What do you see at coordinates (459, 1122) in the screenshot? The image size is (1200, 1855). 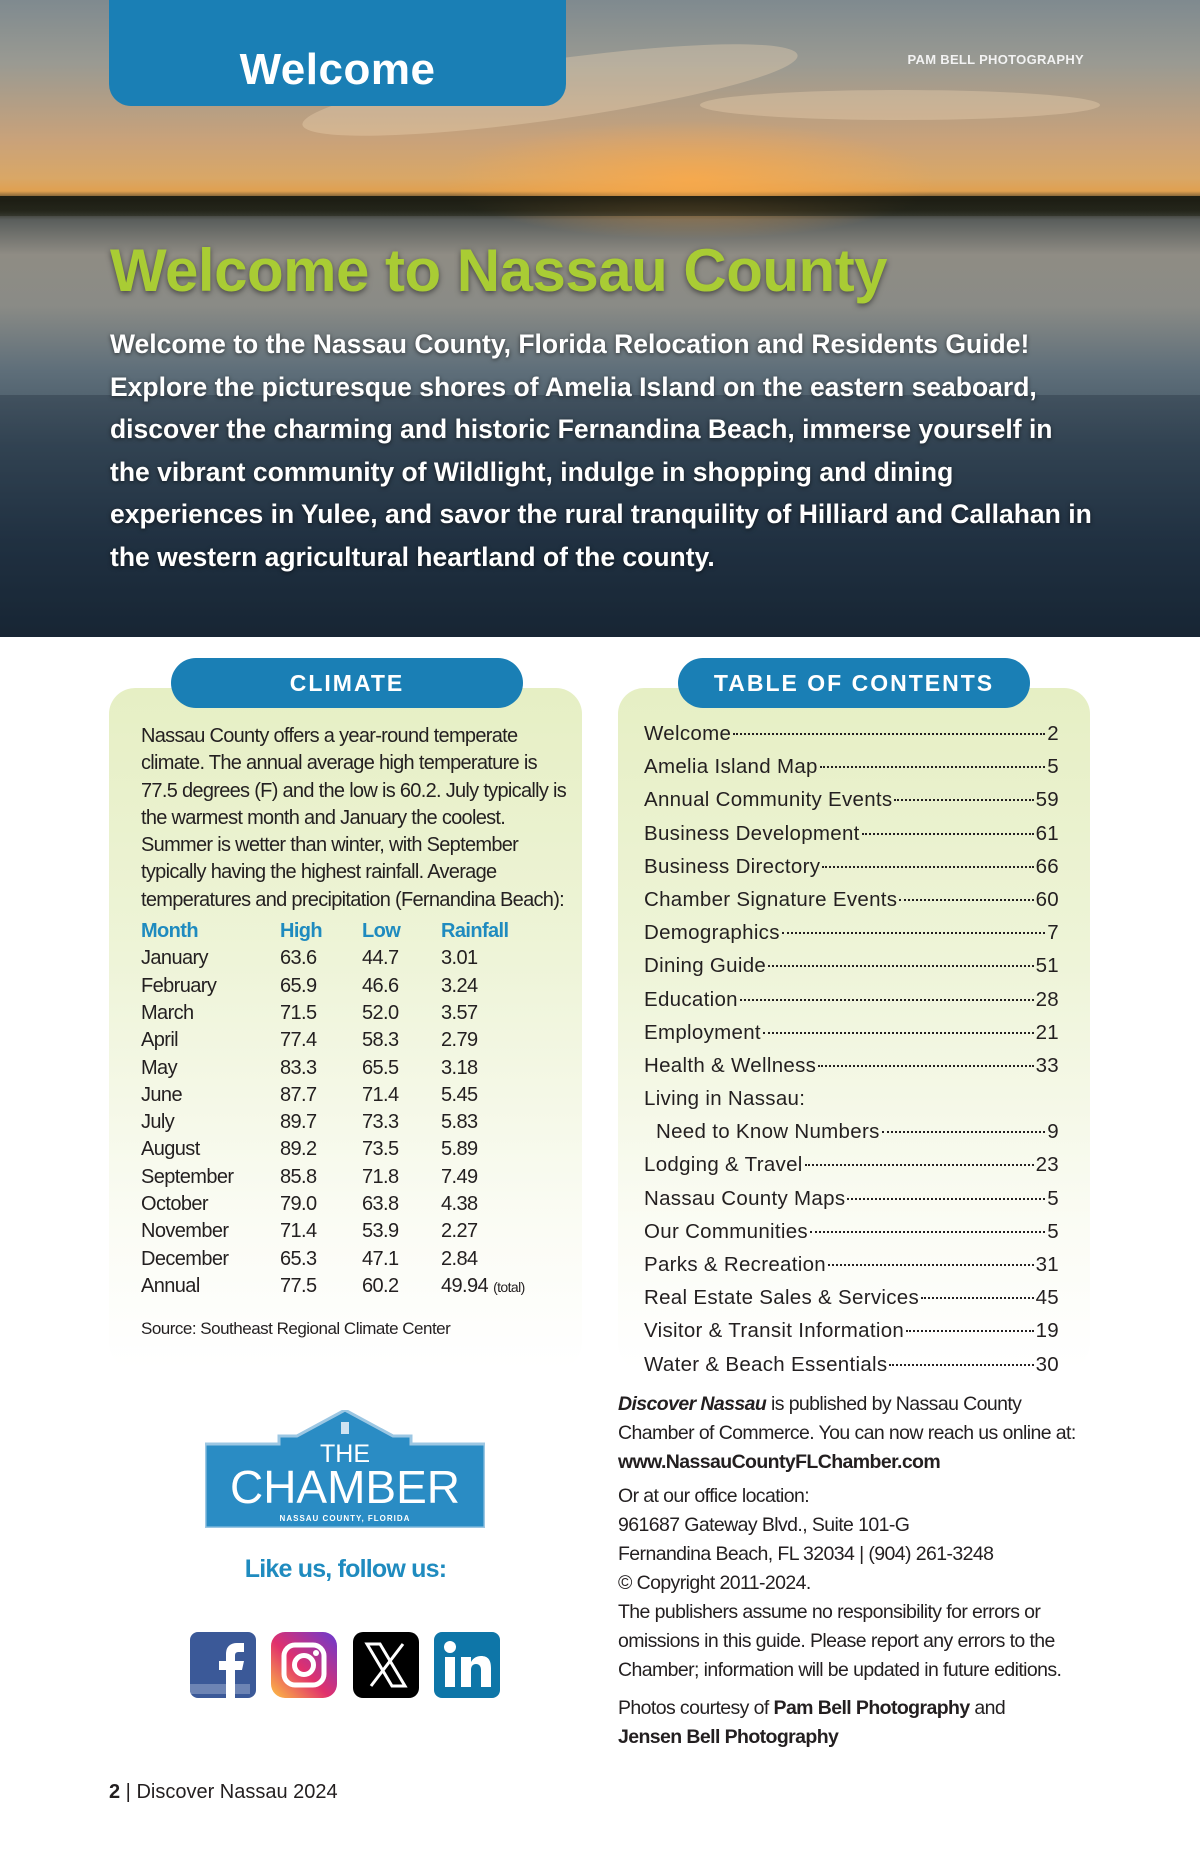 I see `cell: 5.83` at bounding box center [459, 1122].